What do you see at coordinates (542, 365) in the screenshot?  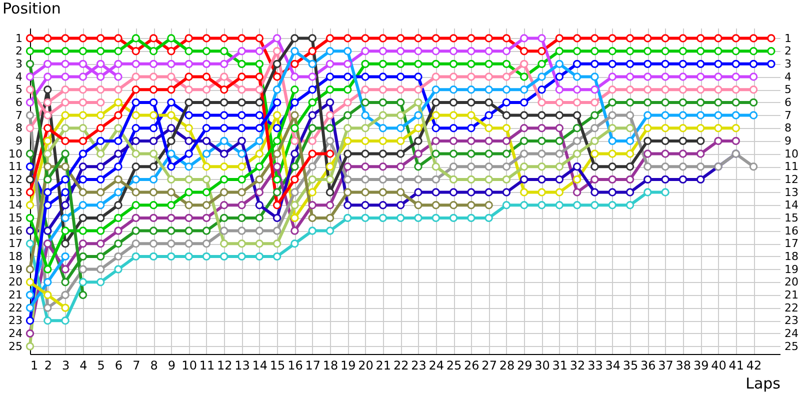 I see `x-tick-label: 30` at bounding box center [542, 365].